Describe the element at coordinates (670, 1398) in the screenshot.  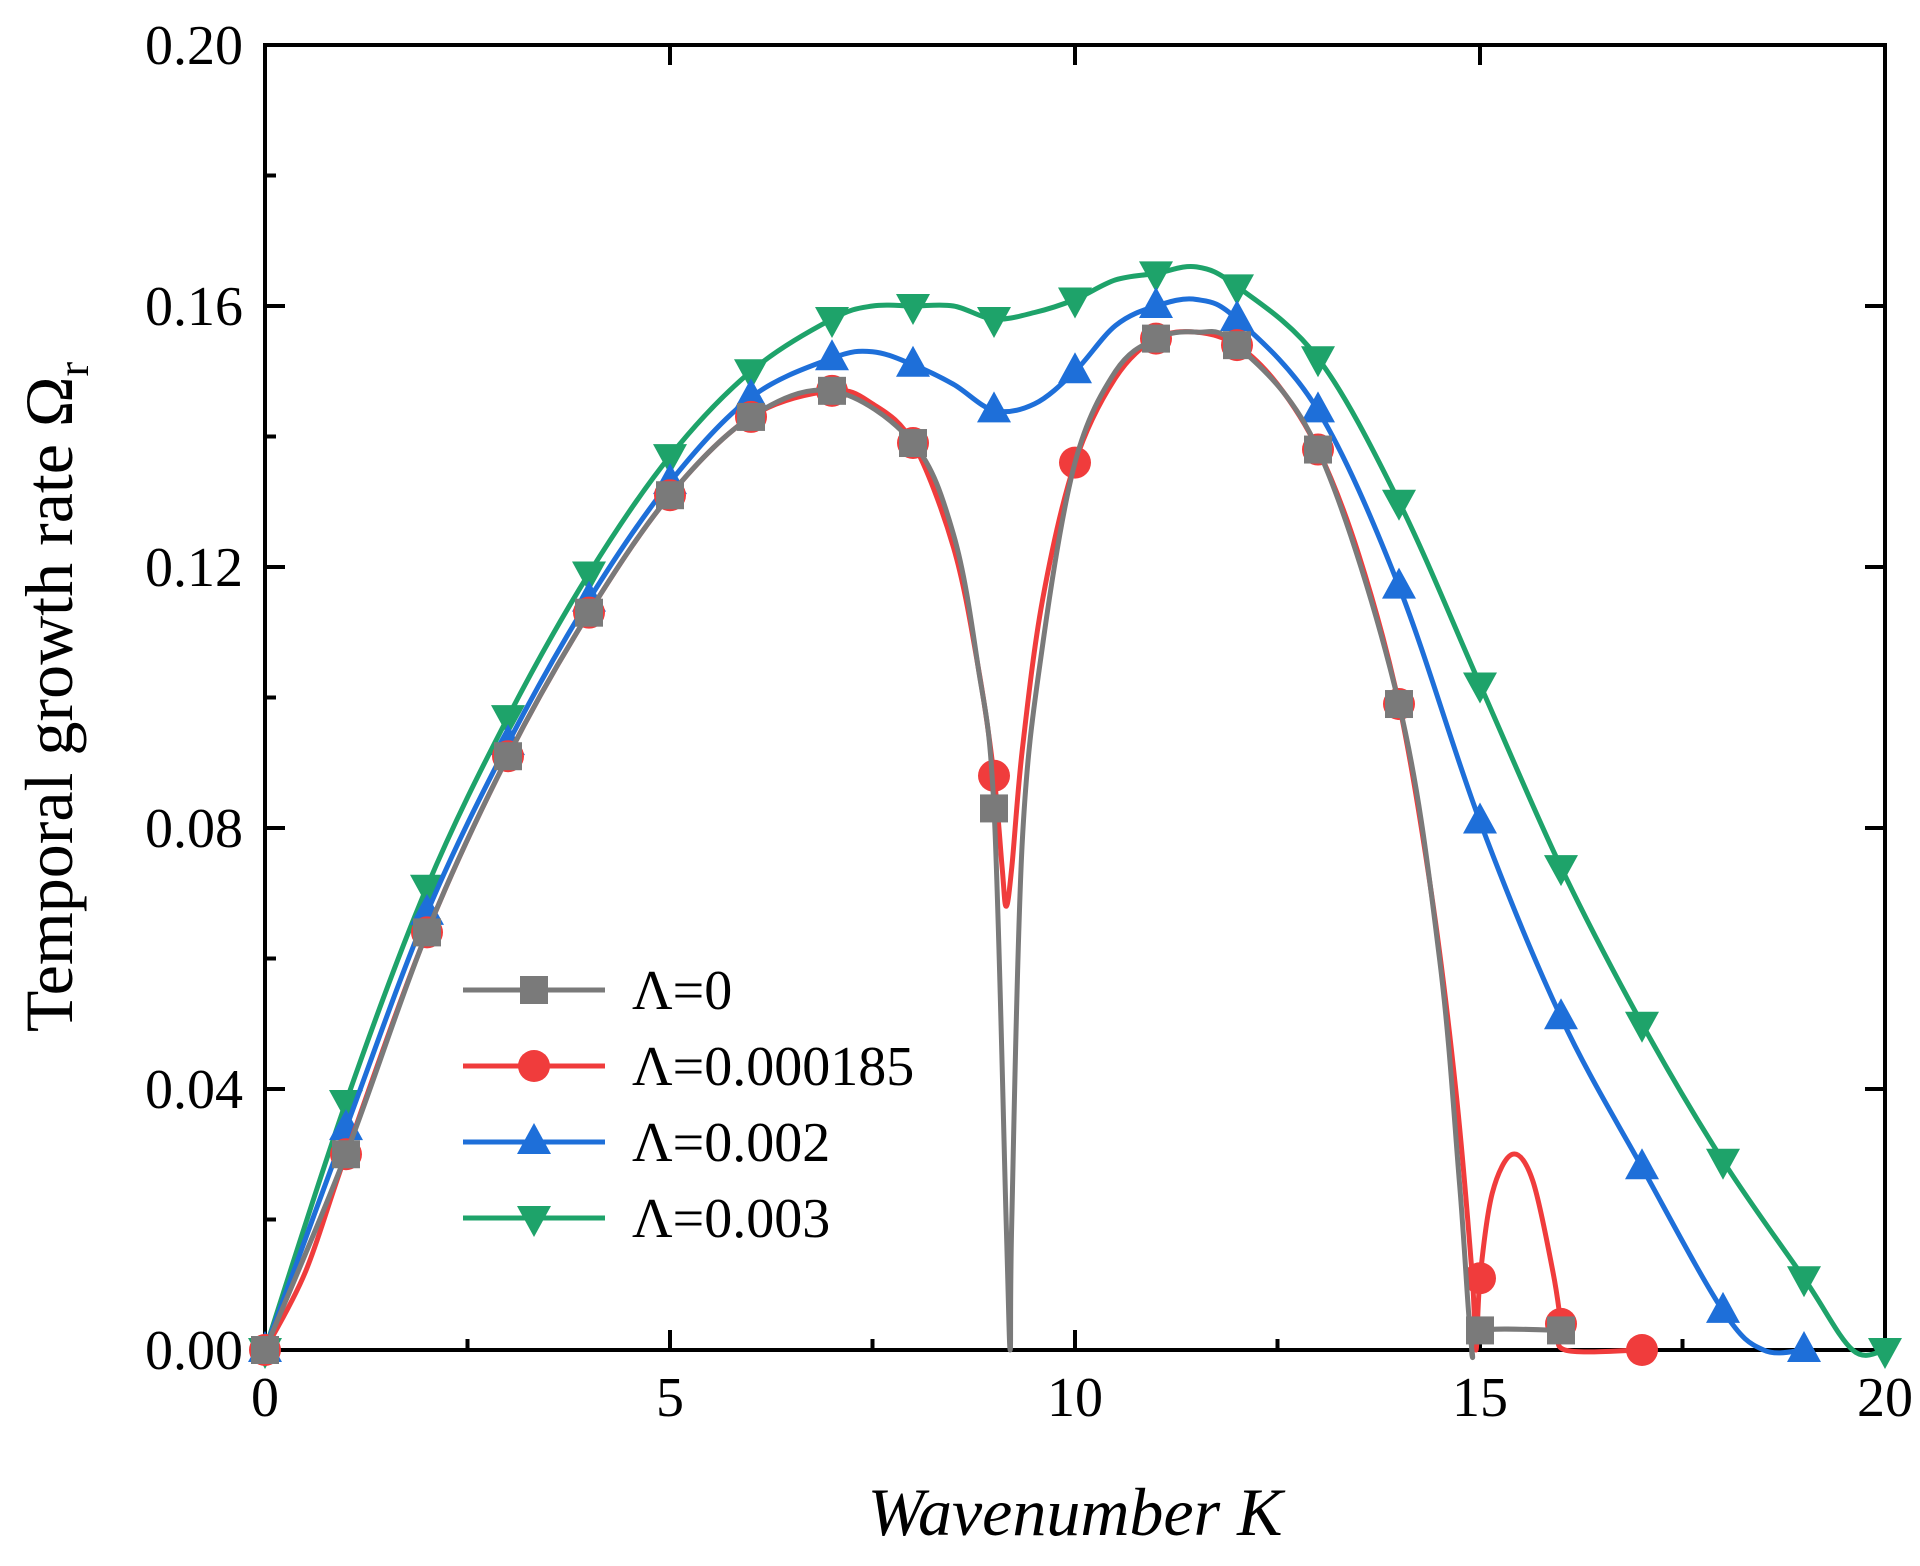
I see `x-tick-label: 5` at that location.